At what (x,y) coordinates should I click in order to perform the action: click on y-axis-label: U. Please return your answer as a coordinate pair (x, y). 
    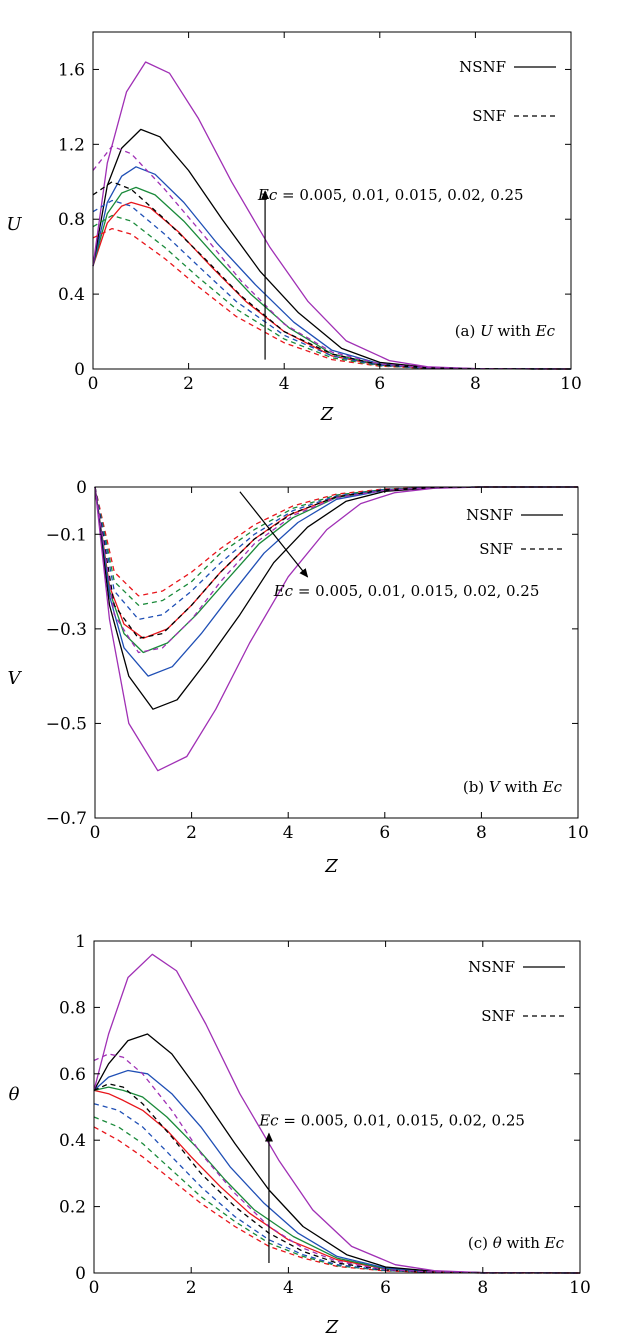
    Looking at the image, I should click on (14, 224).